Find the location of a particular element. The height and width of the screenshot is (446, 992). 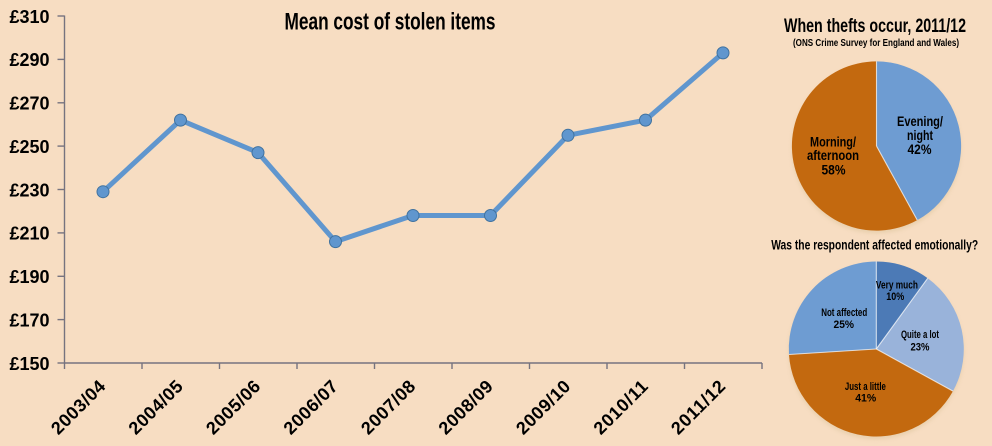

svg-text: £230 is located at coordinates (29, 190).